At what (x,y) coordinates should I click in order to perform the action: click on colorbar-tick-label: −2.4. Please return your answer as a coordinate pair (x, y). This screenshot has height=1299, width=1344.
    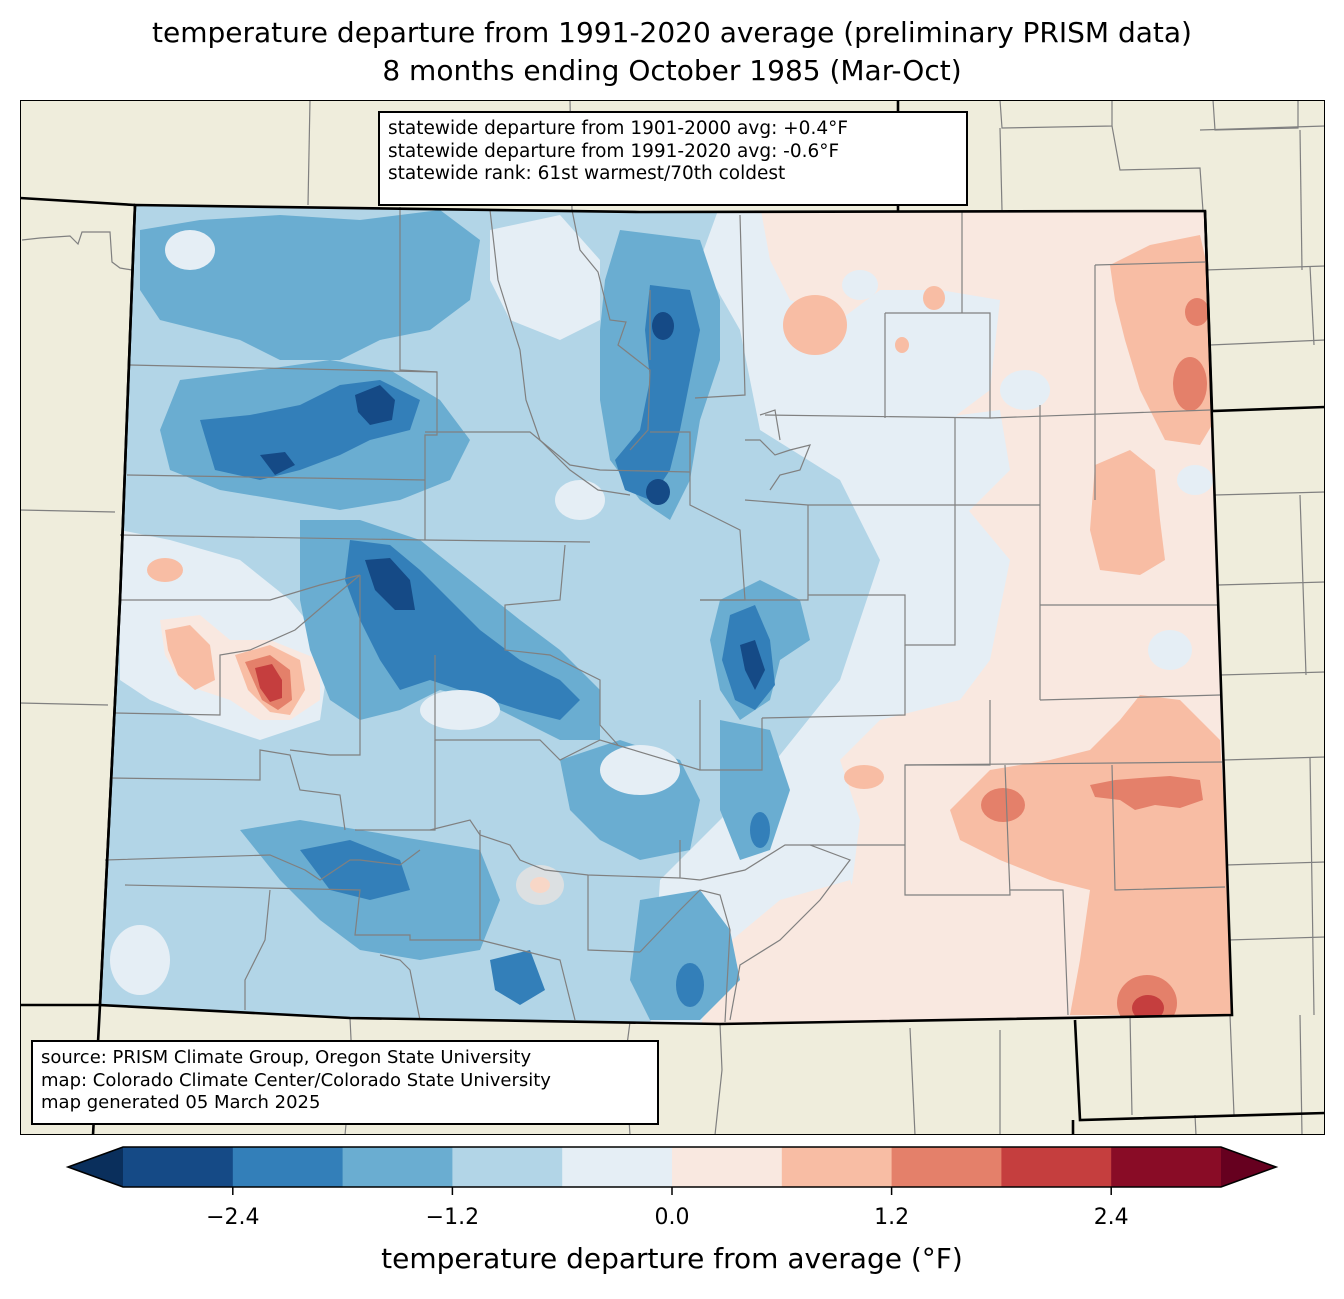
    Looking at the image, I should click on (233, 1217).